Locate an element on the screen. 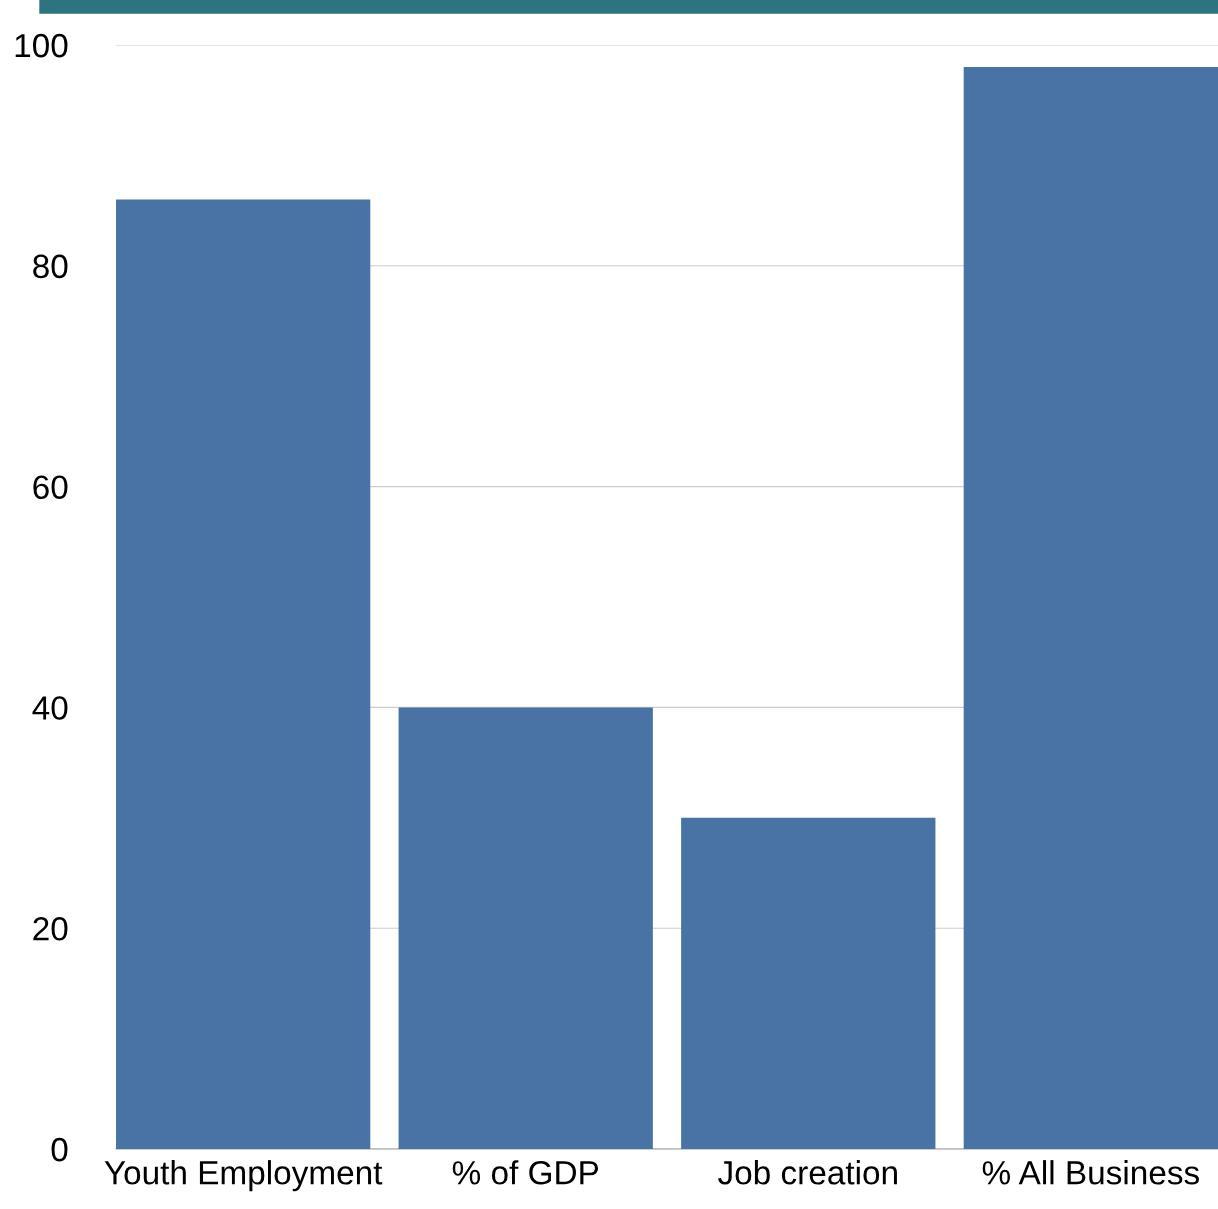 This screenshot has width=1218, height=1209. y-tick-label: 40 is located at coordinates (50, 708).